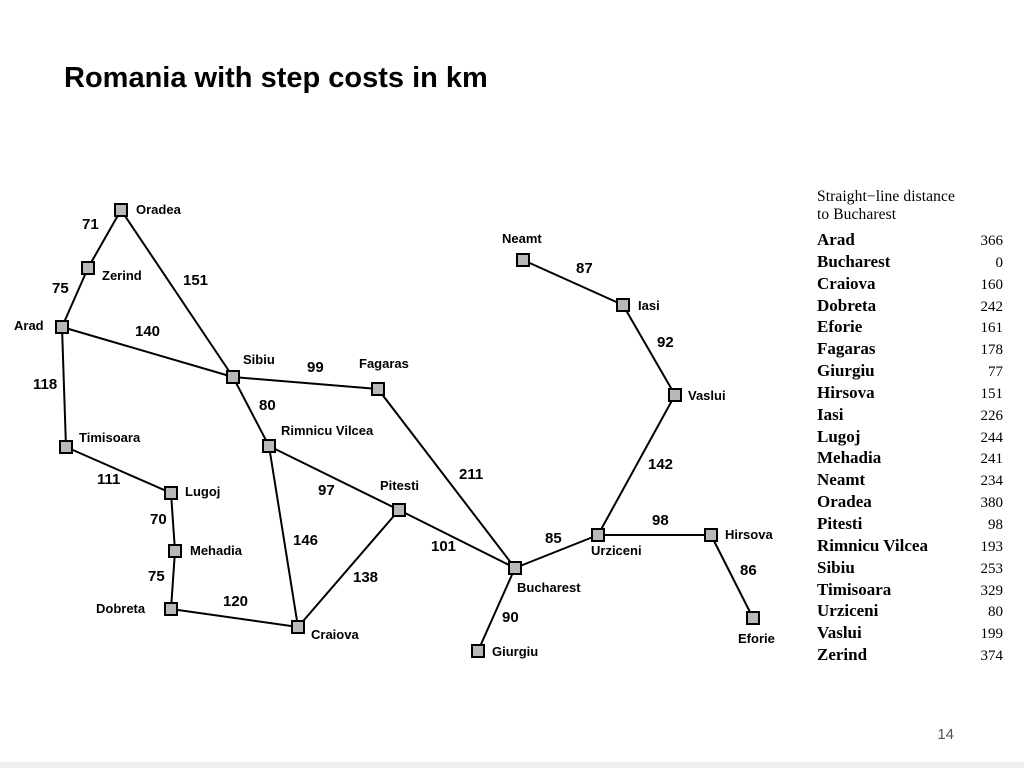  I want to click on table-row-distance: 234, so click(992, 481).